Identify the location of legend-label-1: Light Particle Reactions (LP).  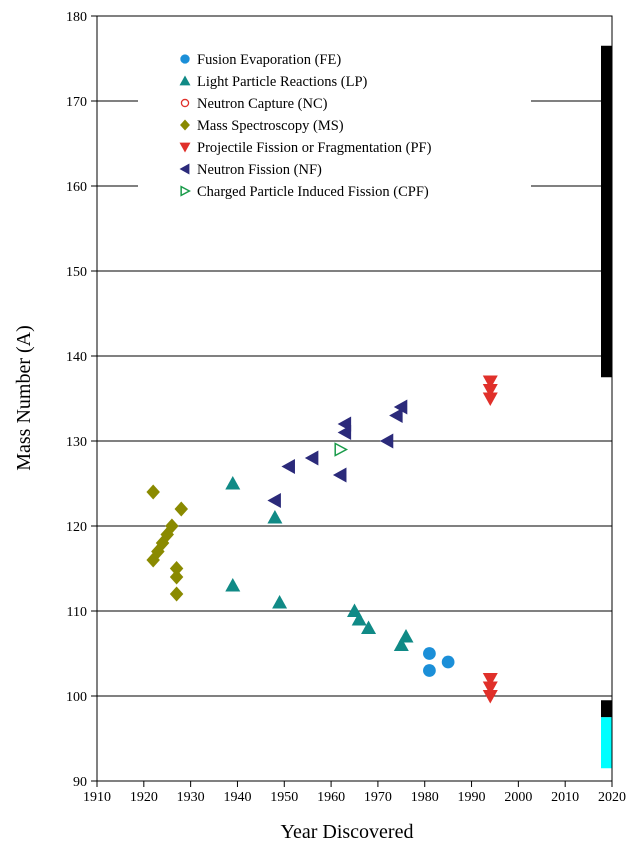
(282, 82).